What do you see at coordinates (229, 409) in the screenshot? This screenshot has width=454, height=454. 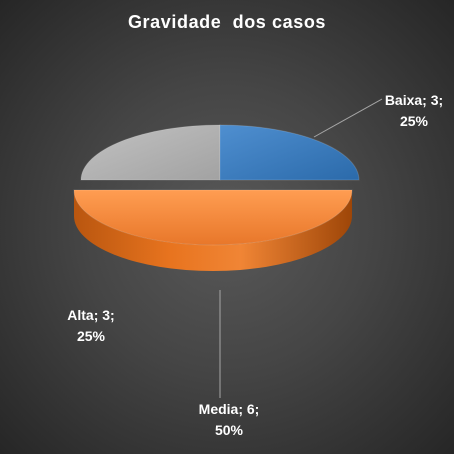 I see `data-label-media-line1: Media; 6;` at bounding box center [229, 409].